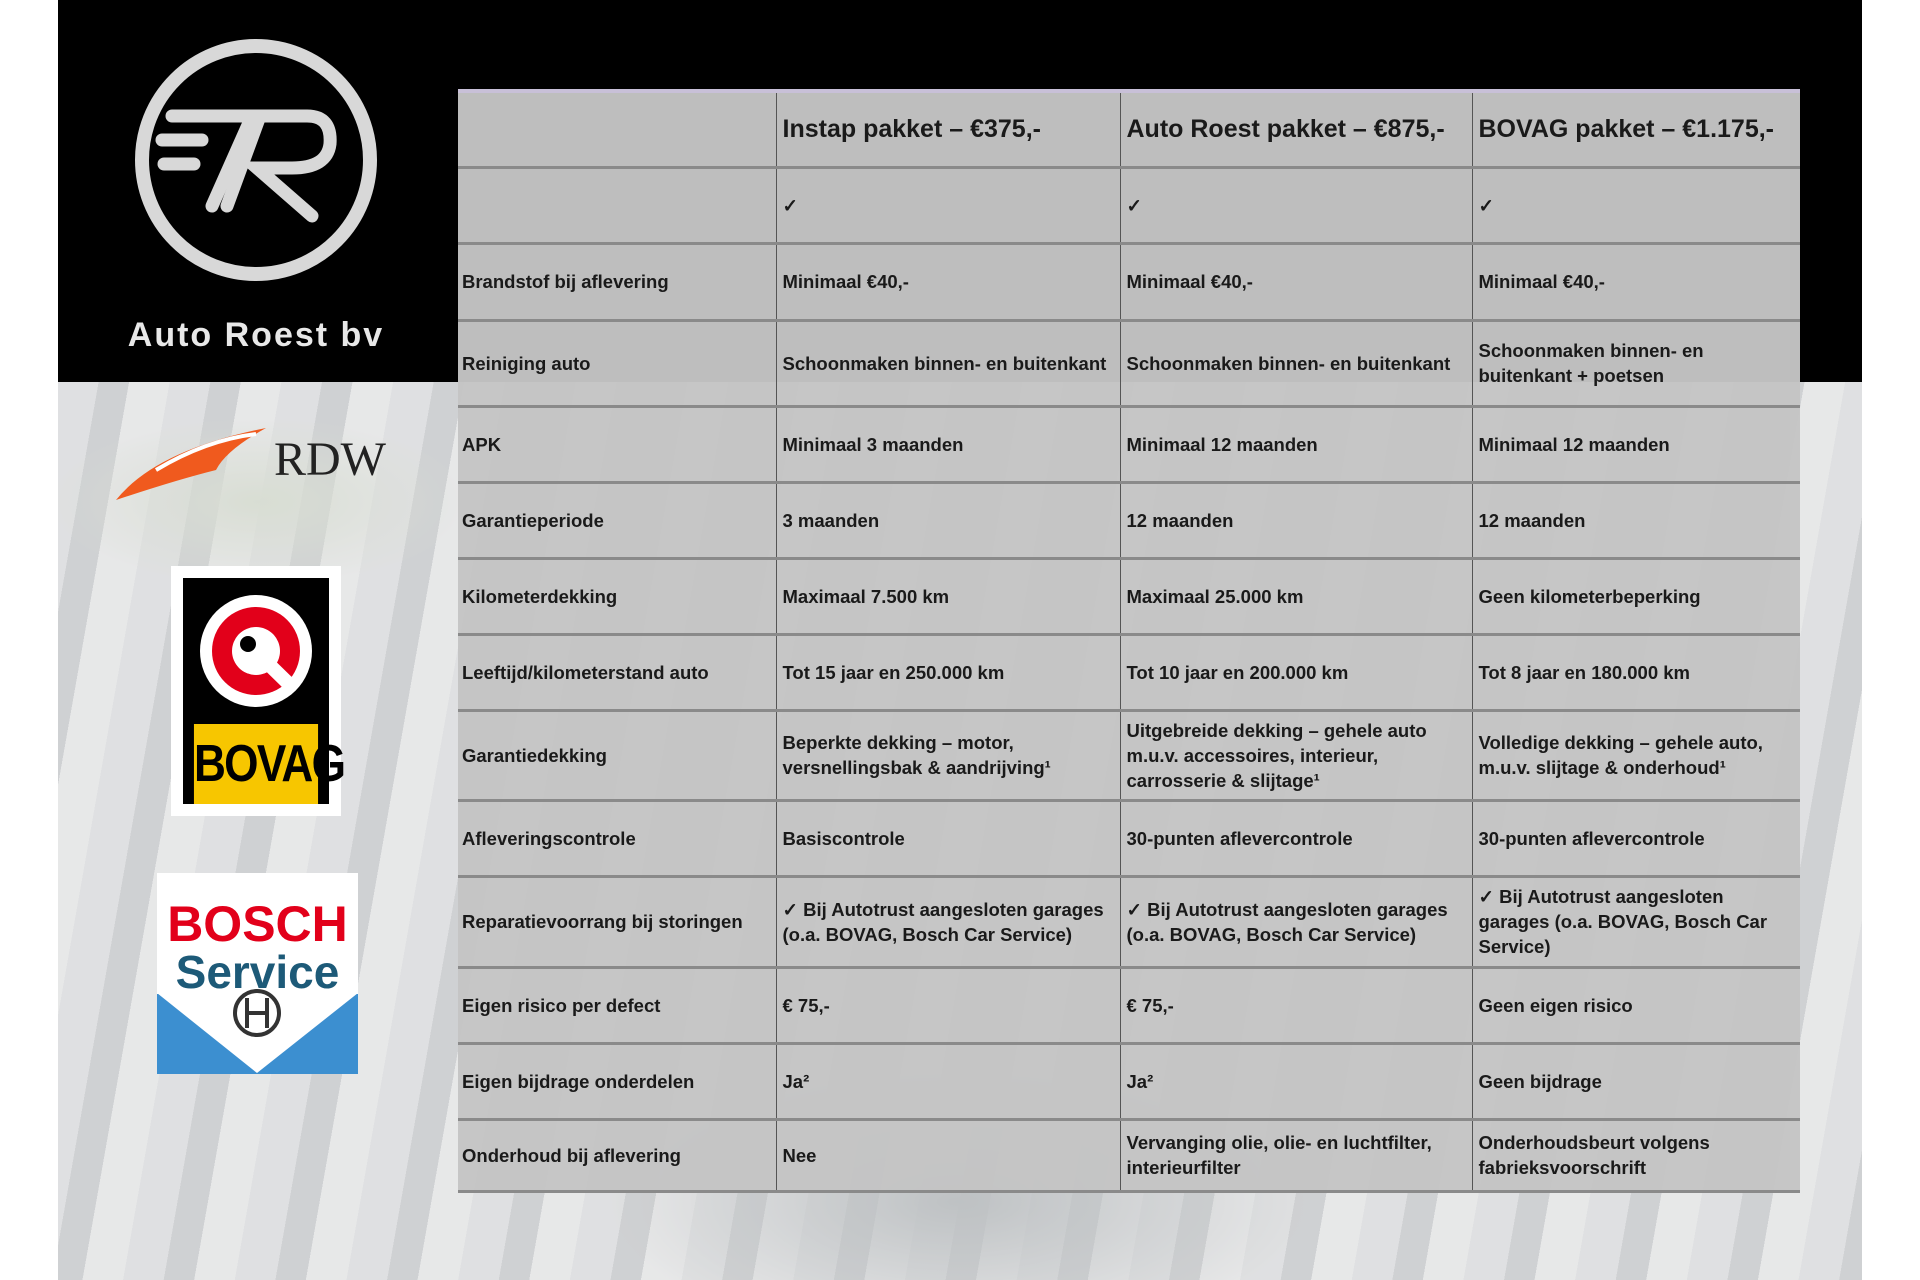 The image size is (1920, 1280). What do you see at coordinates (257, 1023) in the screenshot?
I see `bosch-shield-icon` at bounding box center [257, 1023].